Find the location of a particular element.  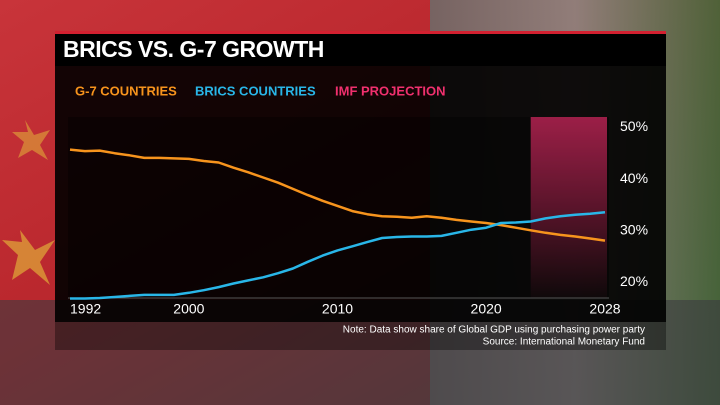

y-tick-label: 20% is located at coordinates (634, 281).